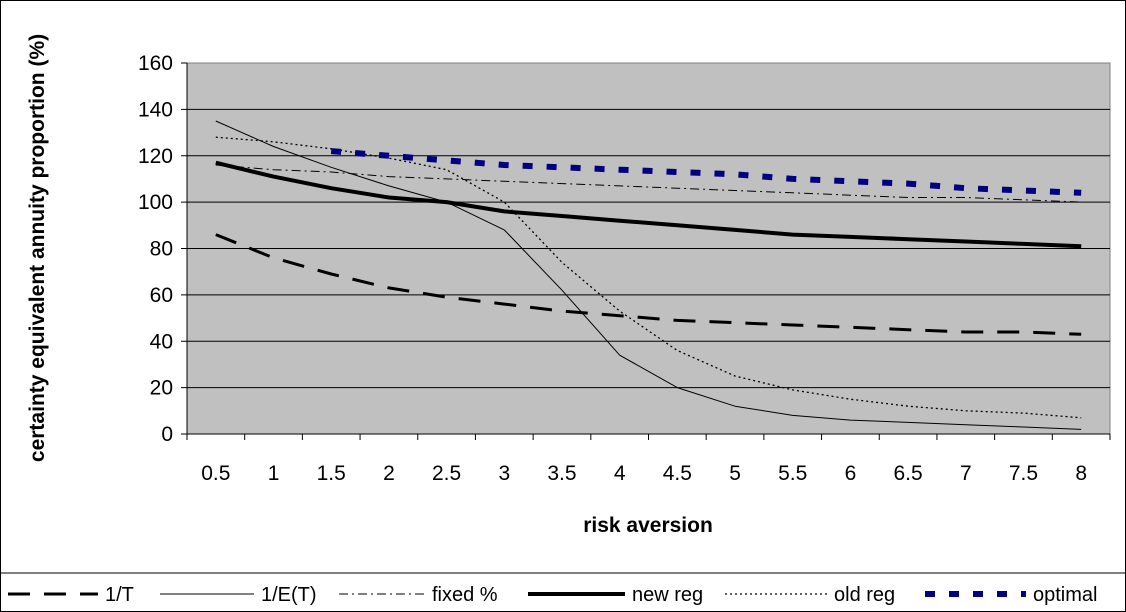  I want to click on x-tick-label: 5.5, so click(792, 473).